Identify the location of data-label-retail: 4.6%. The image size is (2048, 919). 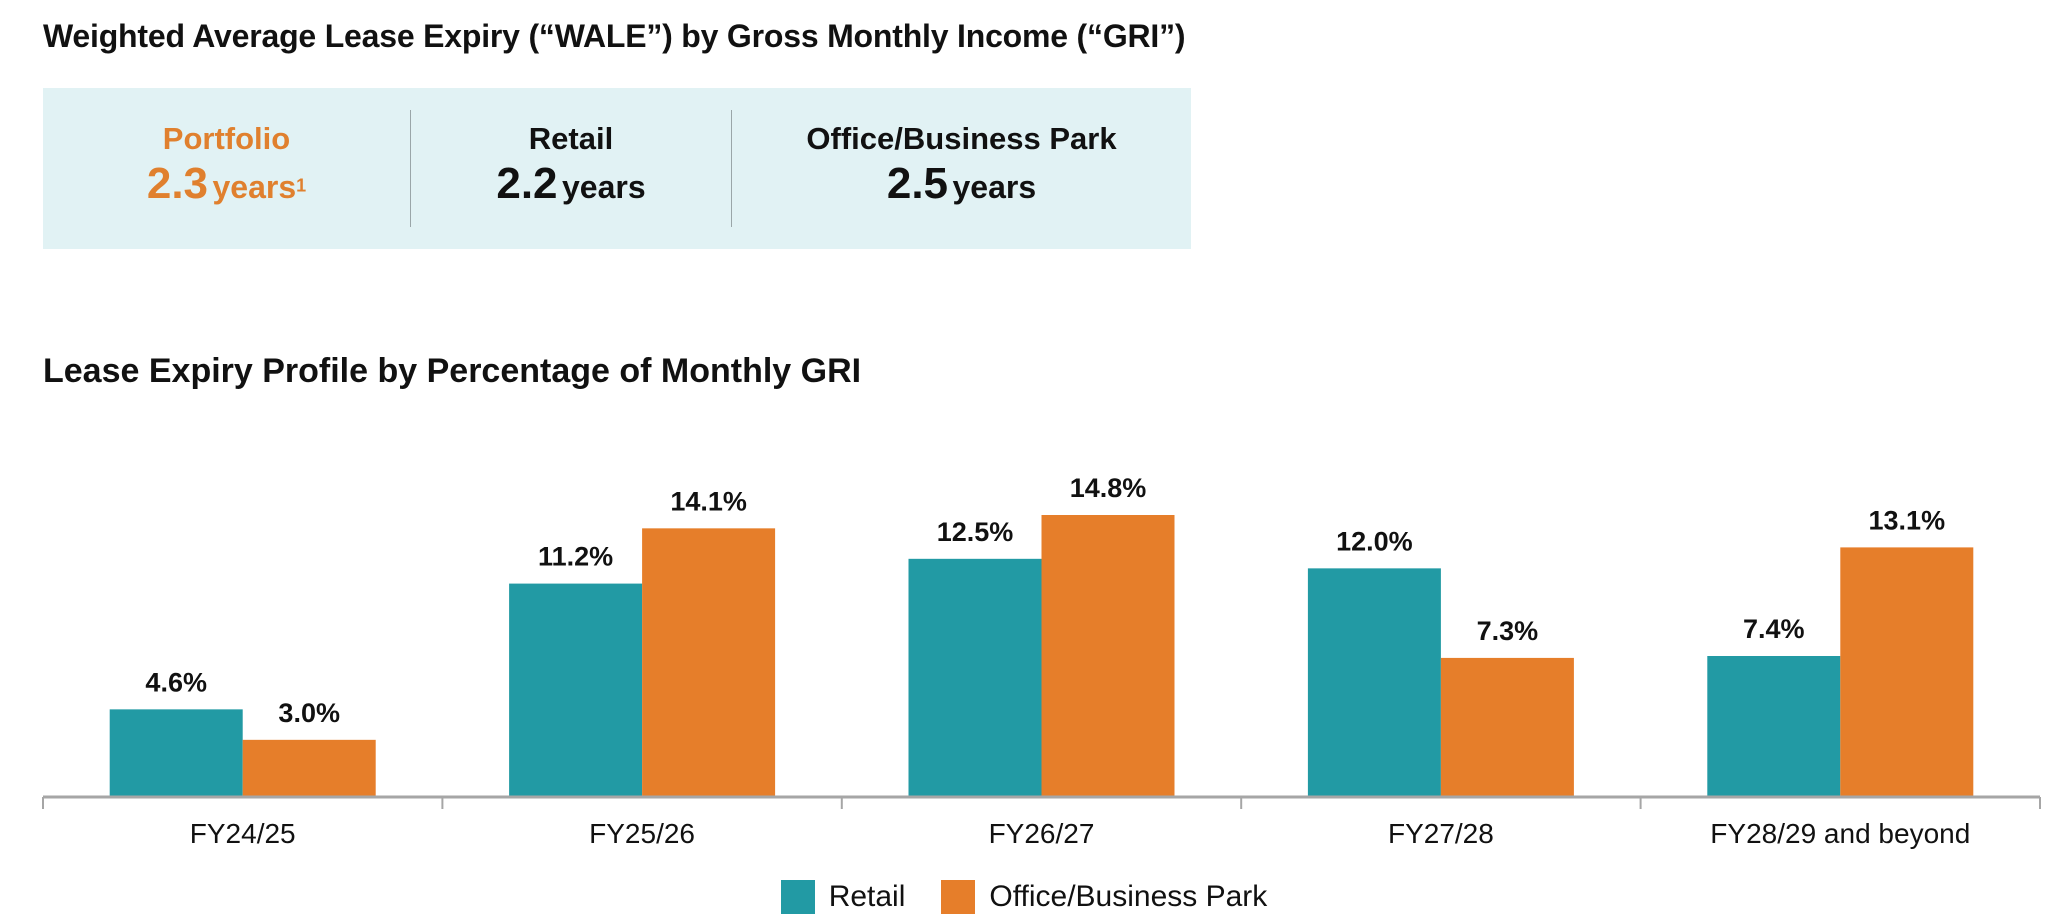
(176, 682).